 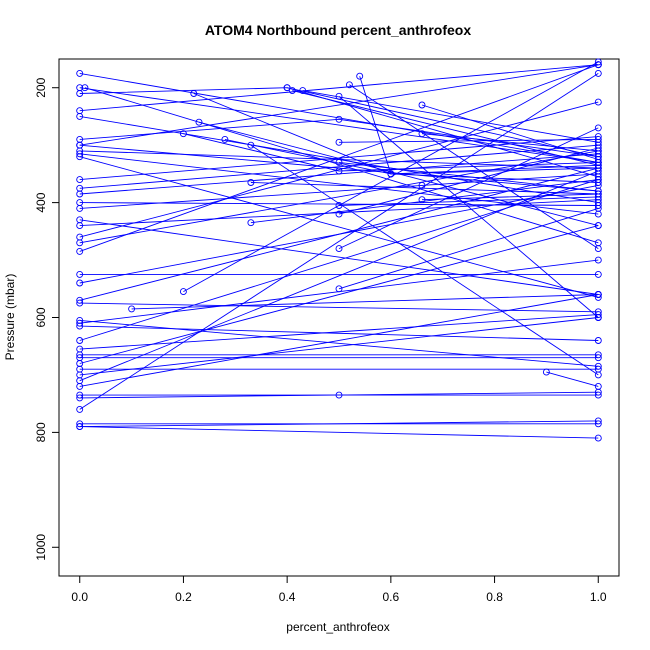 I want to click on y-tick-label: 400, so click(x=41, y=202).